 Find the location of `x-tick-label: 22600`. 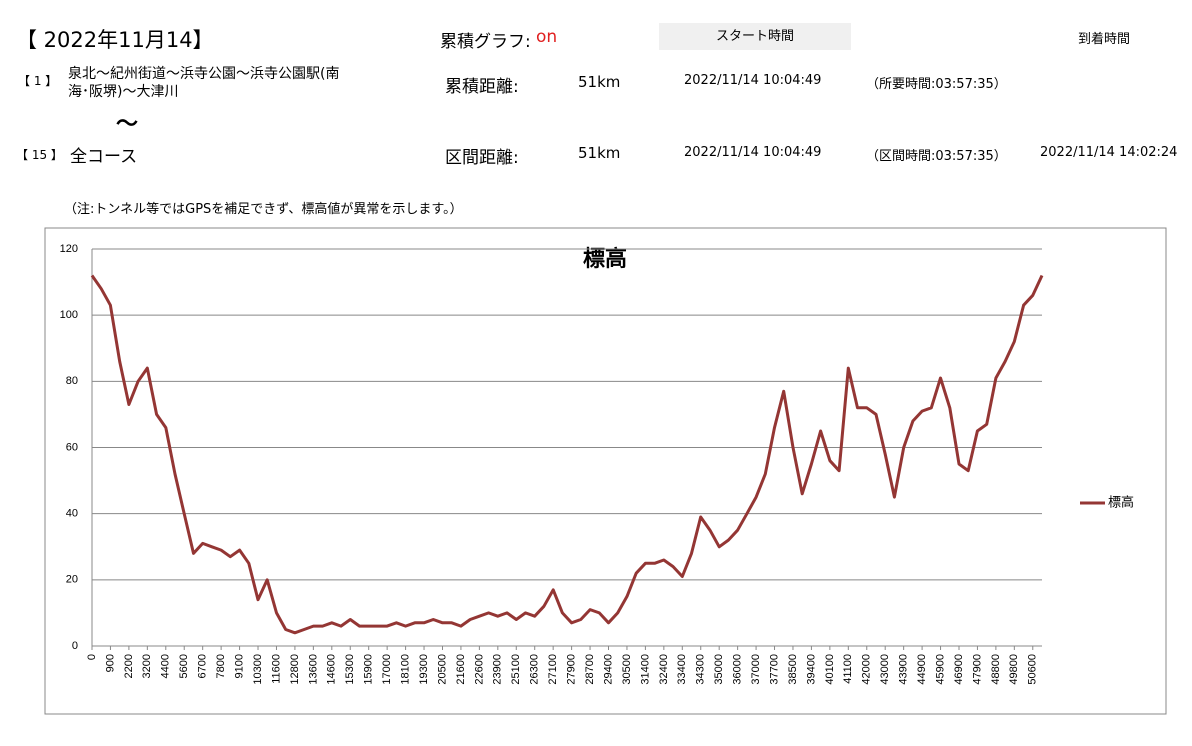

x-tick-label: 22600 is located at coordinates (479, 669).